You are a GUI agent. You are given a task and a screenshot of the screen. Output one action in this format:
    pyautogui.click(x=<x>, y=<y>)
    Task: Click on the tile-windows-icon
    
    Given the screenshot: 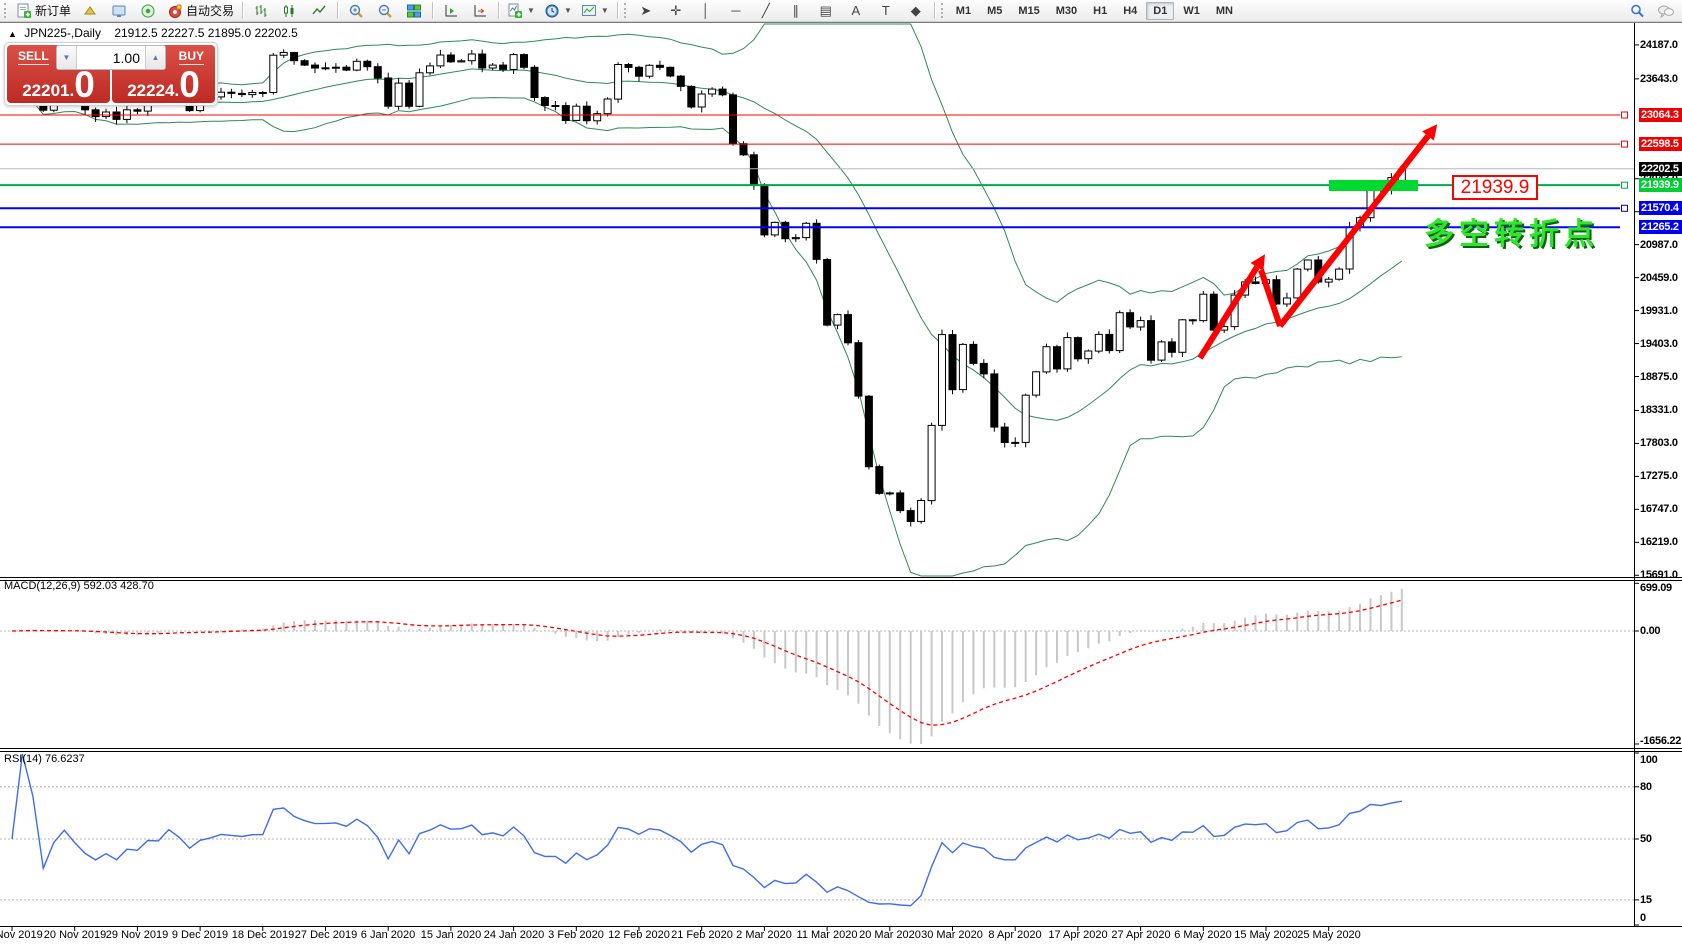 What is the action you would take?
    pyautogui.click(x=414, y=10)
    